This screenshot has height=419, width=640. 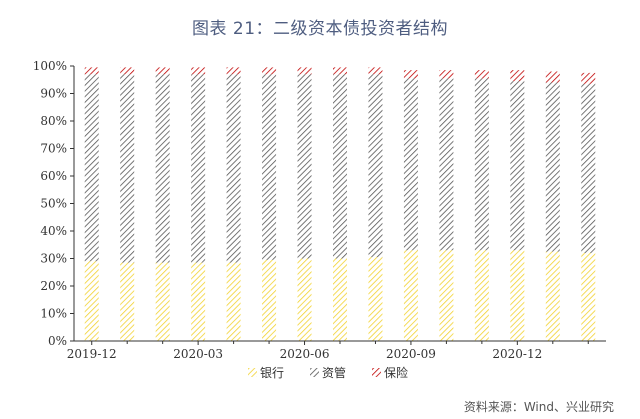 What do you see at coordinates (269, 167) in the screenshot?
I see `bar-segment-资管-5` at bounding box center [269, 167].